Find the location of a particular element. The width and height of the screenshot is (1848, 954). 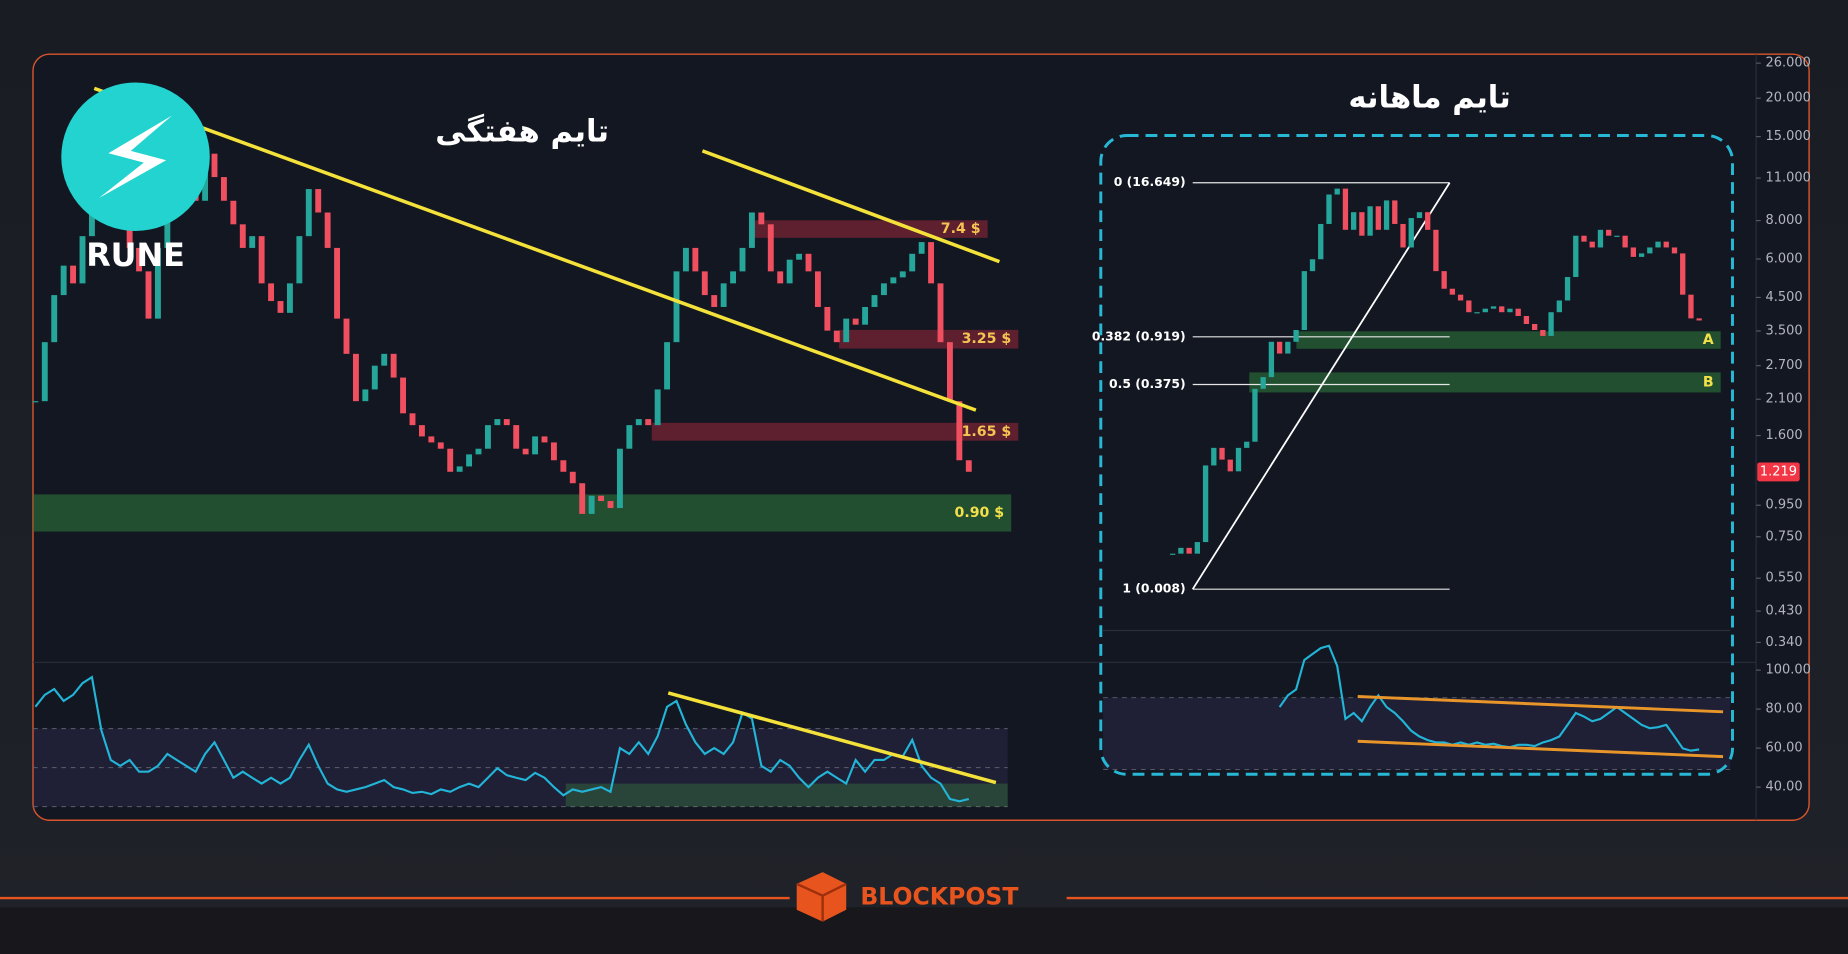

y-tick-label: 11.000 is located at coordinates (1788, 178).